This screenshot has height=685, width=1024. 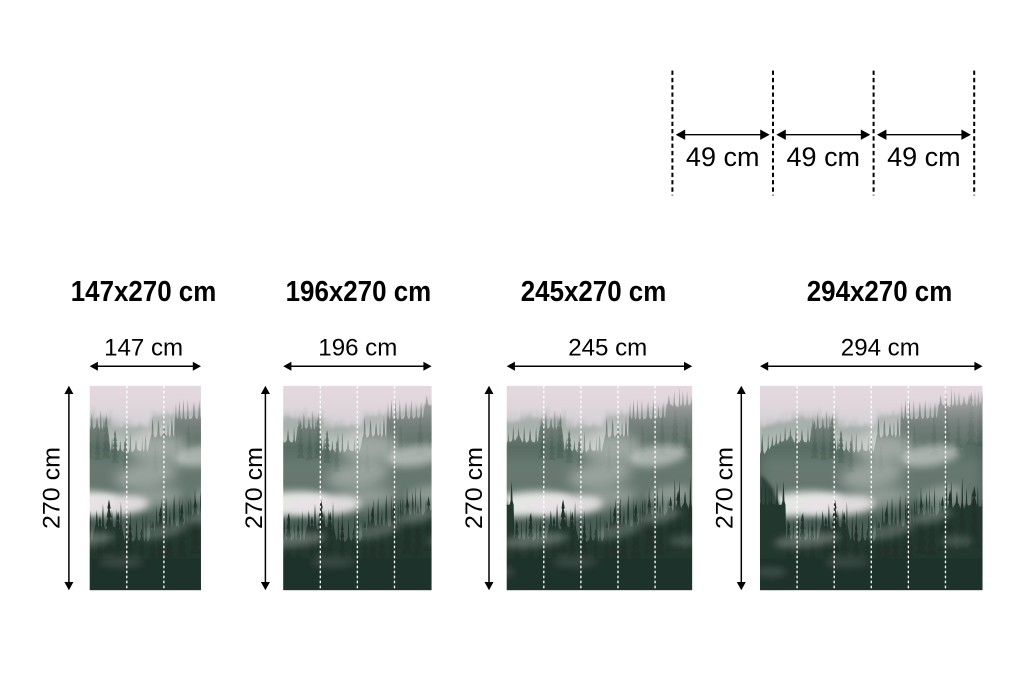 I want to click on svg-text: 294x270 cm, so click(x=880, y=292).